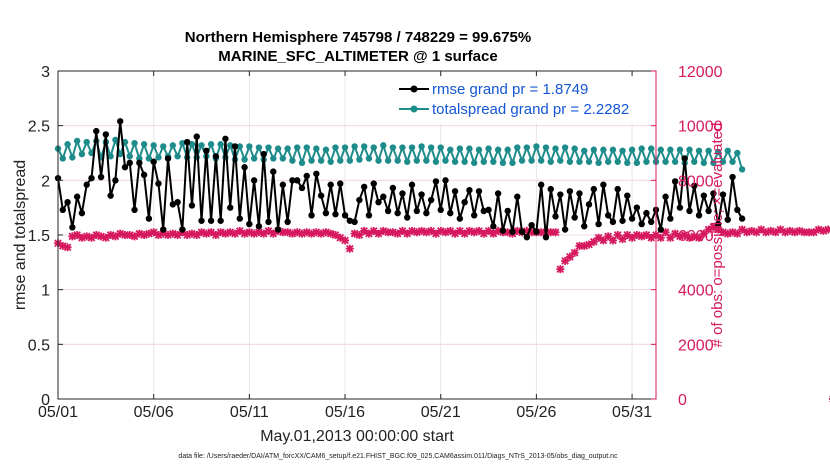 The height and width of the screenshot is (470, 830). Describe the element at coordinates (696, 236) in the screenshot. I see `y-right-tick-label: 6000` at that location.